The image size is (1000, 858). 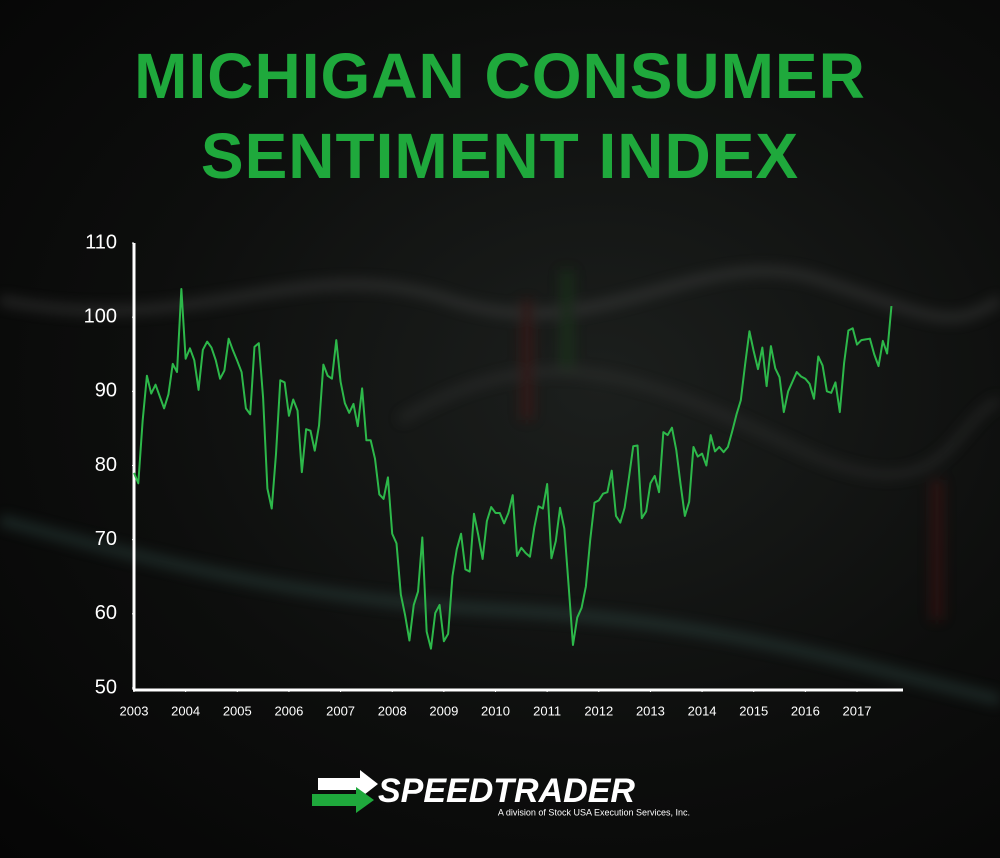 I want to click on y-tick-label: 50, so click(x=106, y=687).